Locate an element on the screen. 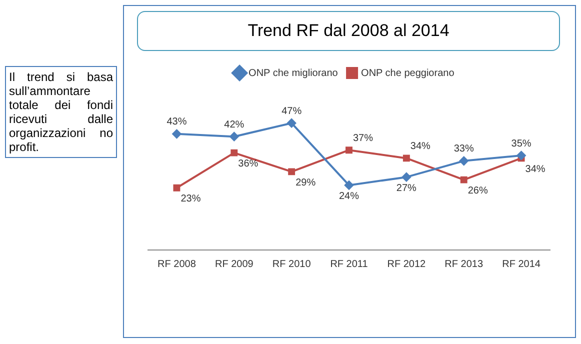  data-label: 35% is located at coordinates (521, 144).